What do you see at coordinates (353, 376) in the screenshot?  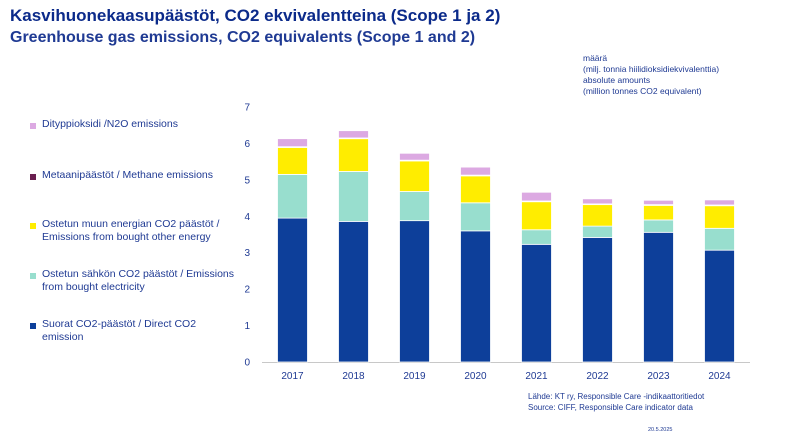 I see `x-tick-label: 2018` at bounding box center [353, 376].